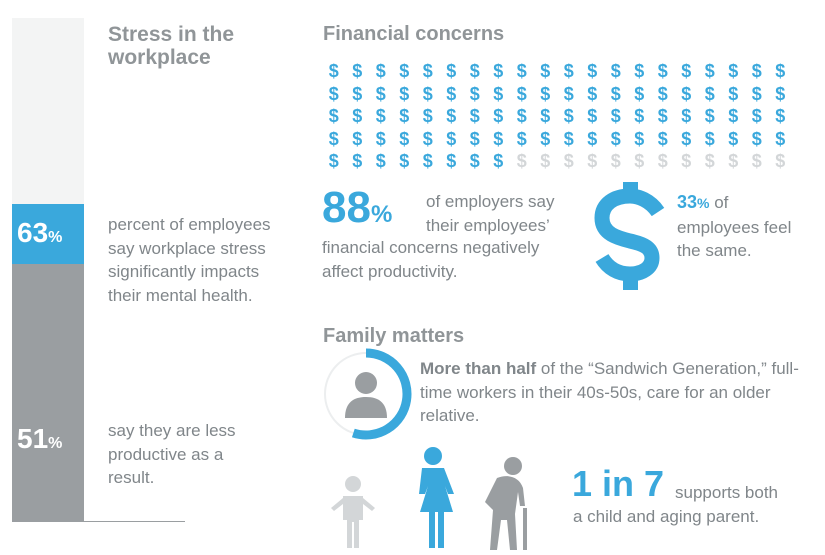 The width and height of the screenshot is (825, 555). I want to click on divider, so click(98, 521).